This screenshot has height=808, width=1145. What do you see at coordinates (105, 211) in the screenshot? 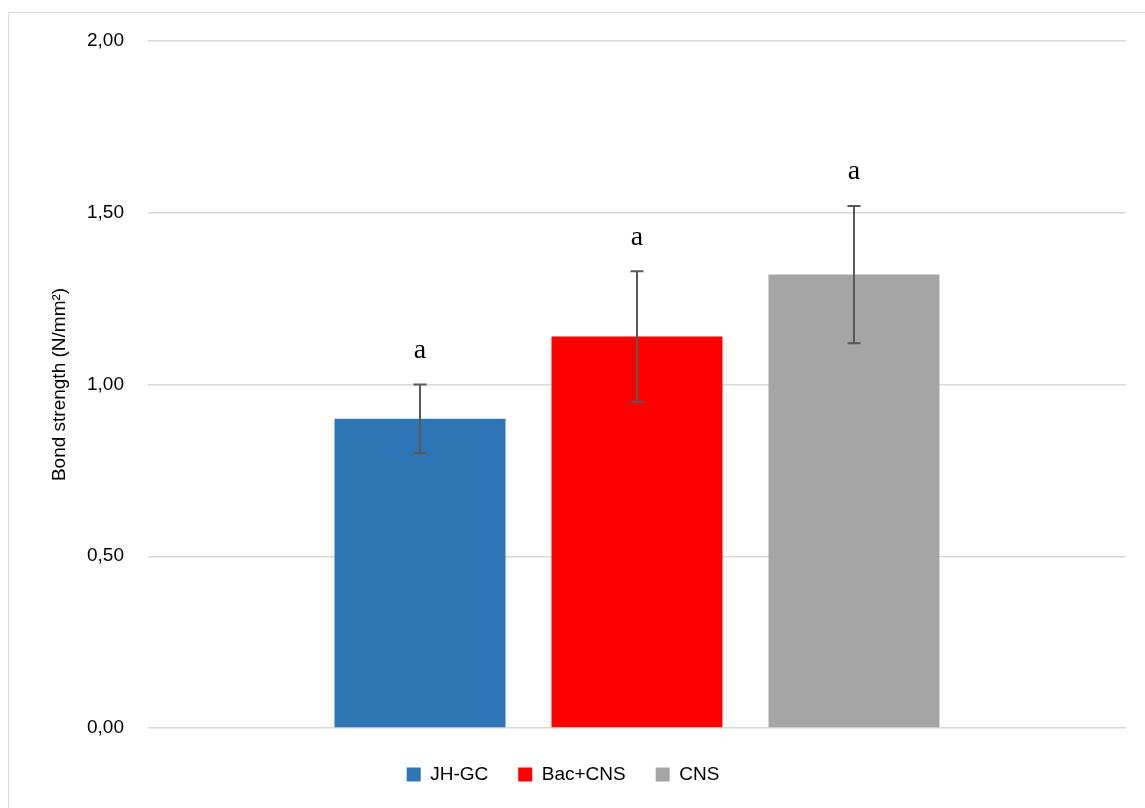
I see `y-tick-label: 1,50` at bounding box center [105, 211].